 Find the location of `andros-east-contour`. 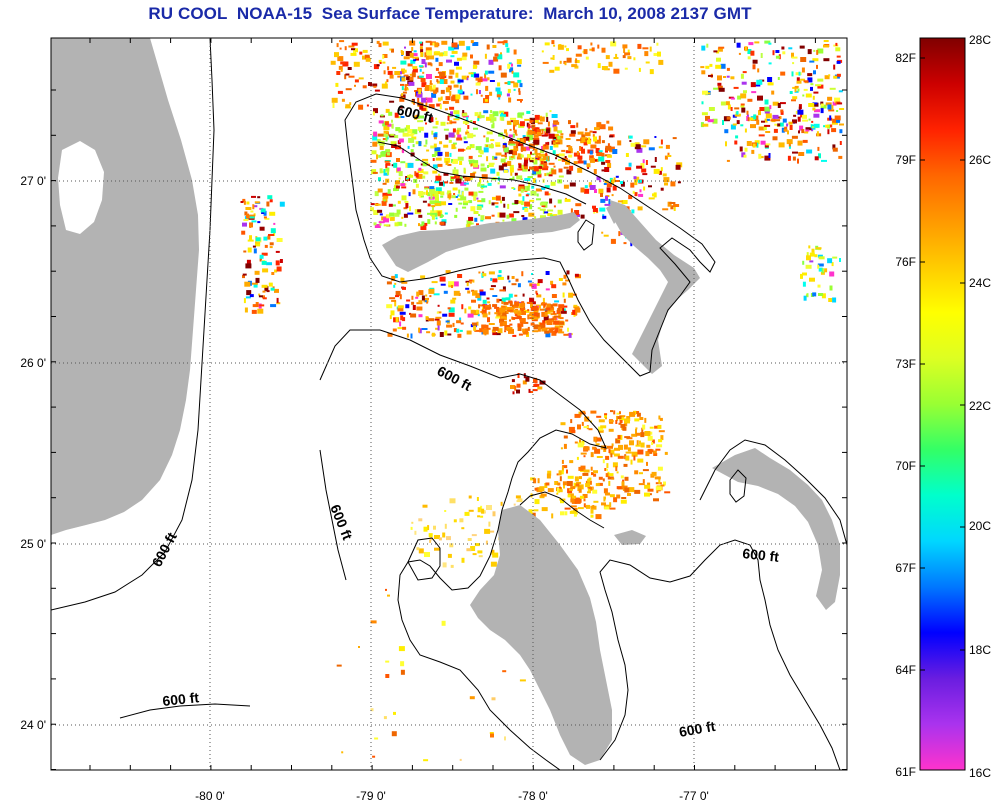

andros-east-contour is located at coordinates (562, 510).